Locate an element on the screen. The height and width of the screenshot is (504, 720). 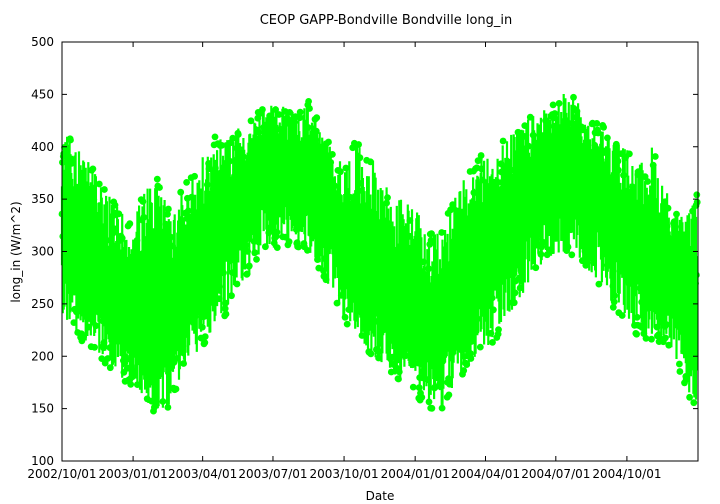
y-tick-label: 300 is located at coordinates (42, 252).